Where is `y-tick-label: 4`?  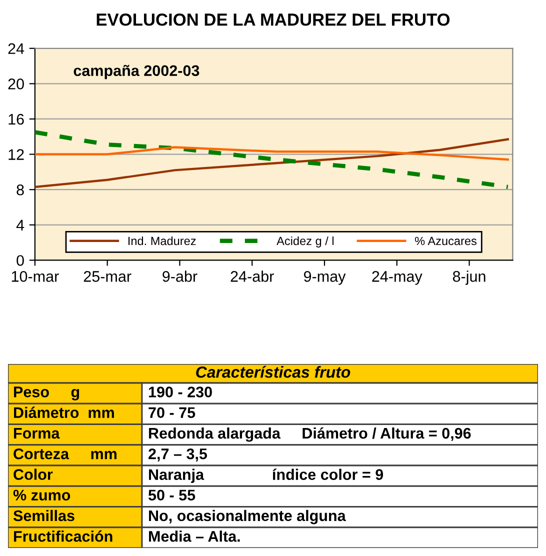 y-tick-label: 4 is located at coordinates (20, 225).